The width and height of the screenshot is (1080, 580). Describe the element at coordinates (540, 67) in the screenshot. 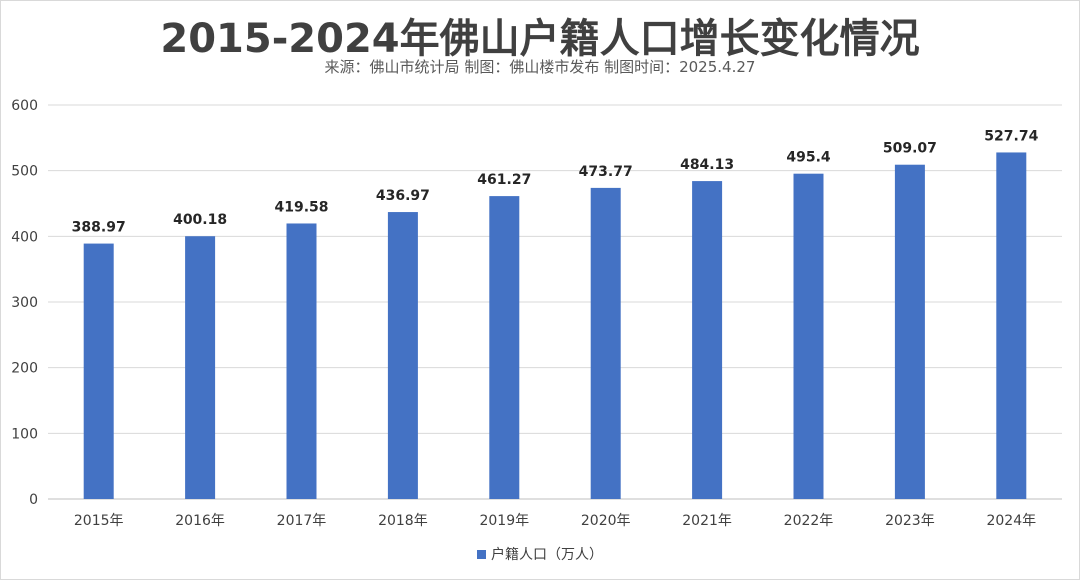

I see `chart-subtitle: 来源：佛山市统计局 制图：佛山楼市发布 制图时间：2025.4.27` at that location.